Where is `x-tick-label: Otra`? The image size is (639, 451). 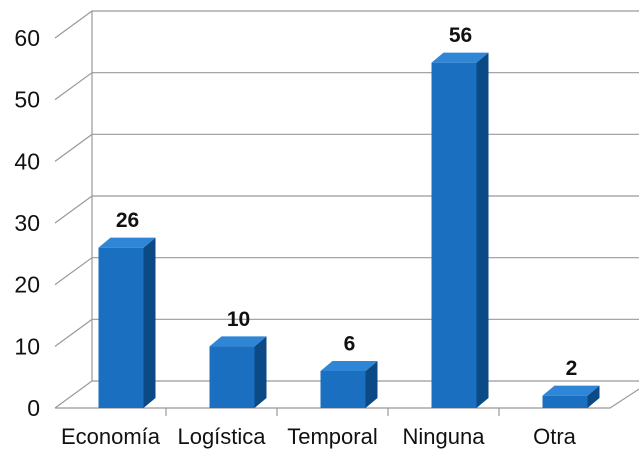
x-tick-label: Otra is located at coordinates (555, 436).